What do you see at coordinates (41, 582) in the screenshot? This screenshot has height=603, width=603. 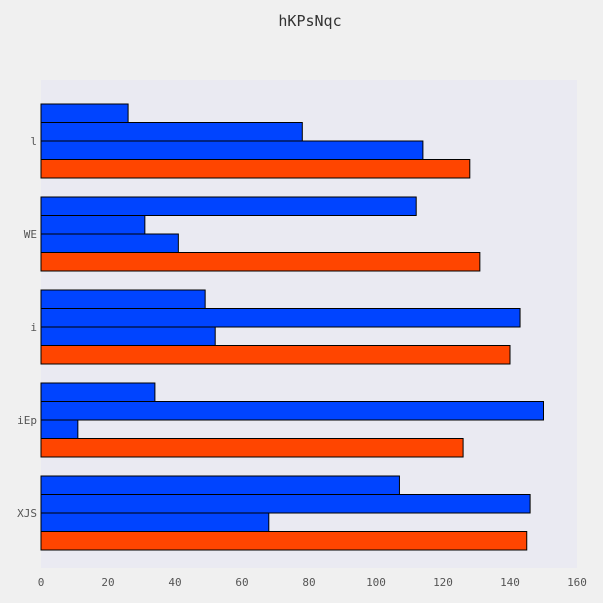 I see `x-tick-label: 0` at bounding box center [41, 582].